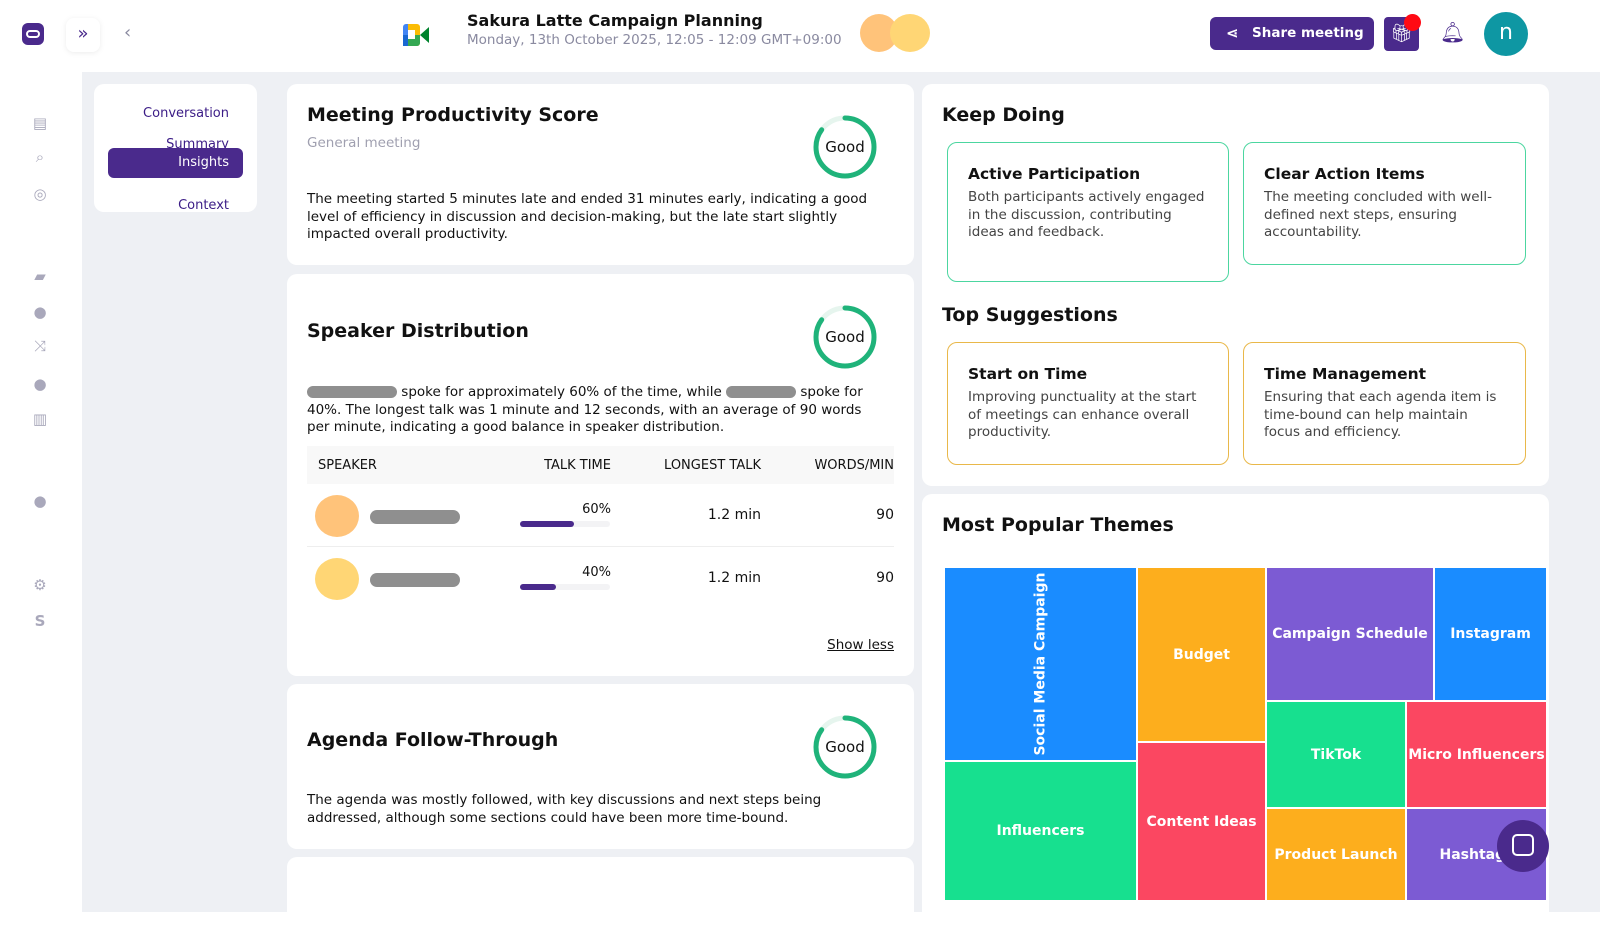 The height and width of the screenshot is (937, 1600). Describe the element at coordinates (1453, 32) in the screenshot. I see `bell-icon: 🔔︎` at that location.